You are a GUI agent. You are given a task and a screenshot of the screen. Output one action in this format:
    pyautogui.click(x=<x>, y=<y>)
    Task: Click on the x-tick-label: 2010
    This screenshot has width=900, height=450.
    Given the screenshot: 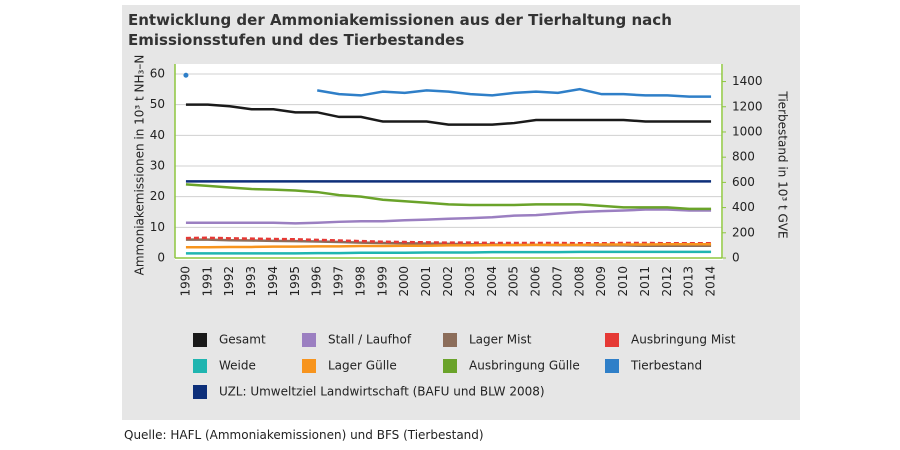 What is the action you would take?
    pyautogui.click(x=623, y=281)
    